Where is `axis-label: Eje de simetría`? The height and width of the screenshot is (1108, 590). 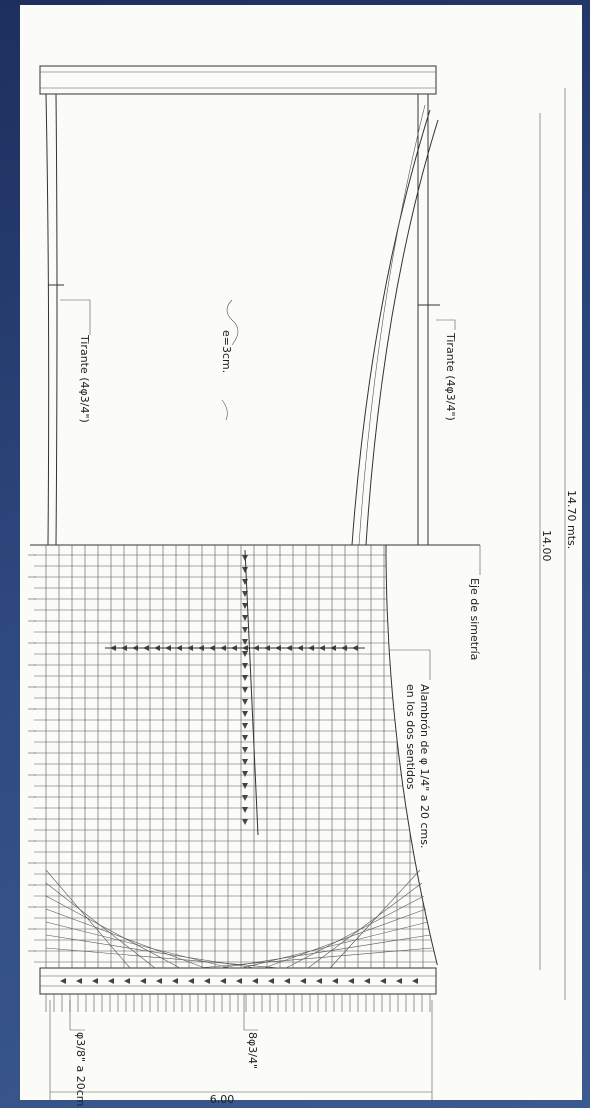
axis-label: Eje de simetría is located at coordinates (474, 619).